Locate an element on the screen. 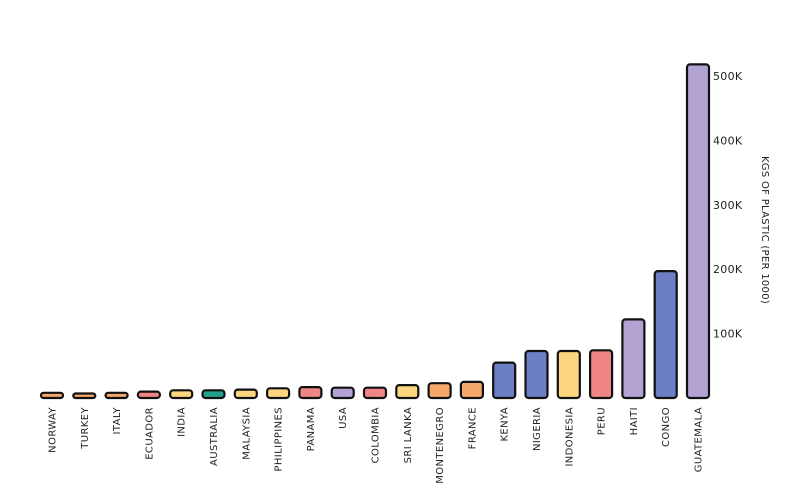 The height and width of the screenshot is (492, 800). y-tick-label: 200K is located at coordinates (728, 269).